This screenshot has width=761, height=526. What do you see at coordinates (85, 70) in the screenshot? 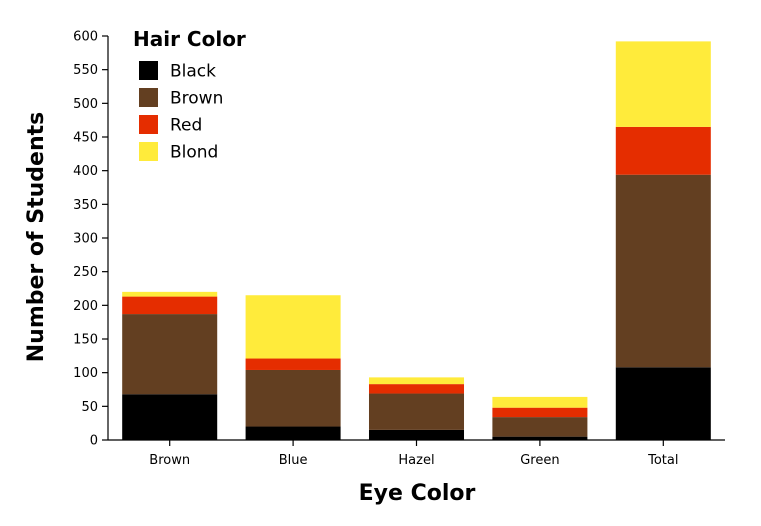
I see `y-tick-label: 550` at bounding box center [85, 70].